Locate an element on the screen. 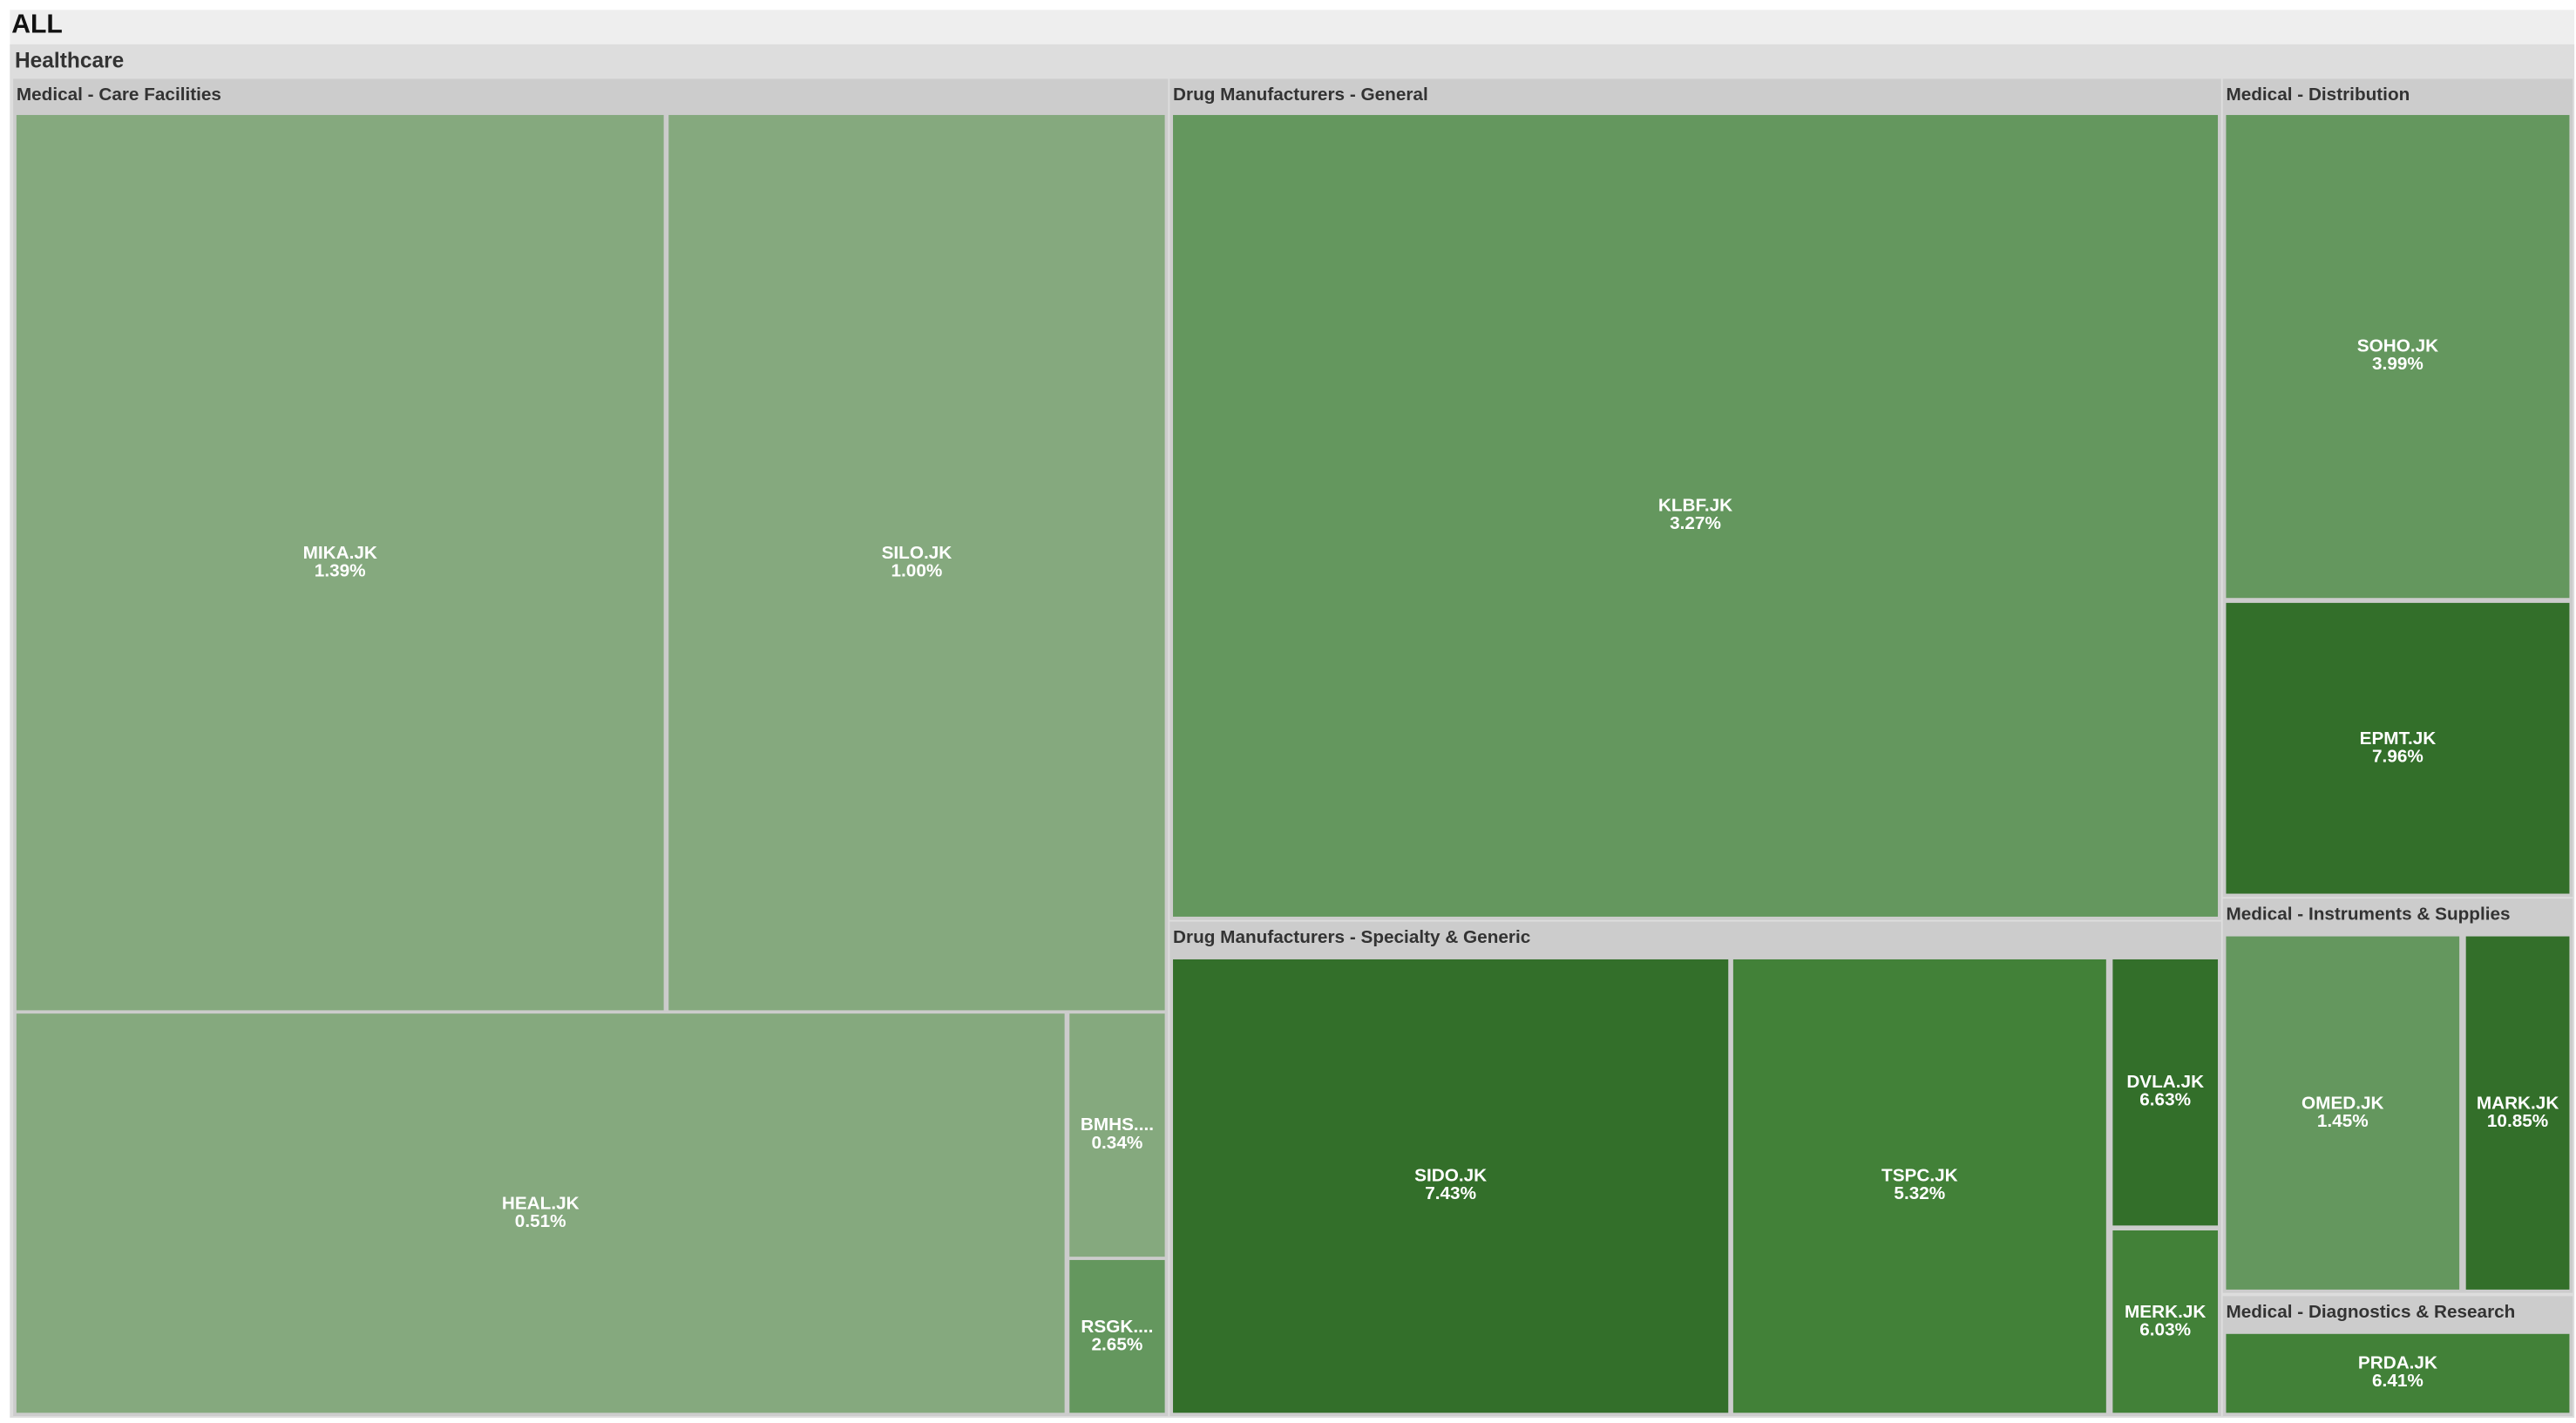 This screenshot has width=2576, height=1423. tile-prda-jk: PRDA.JK 6.41% is located at coordinates (2398, 1373).